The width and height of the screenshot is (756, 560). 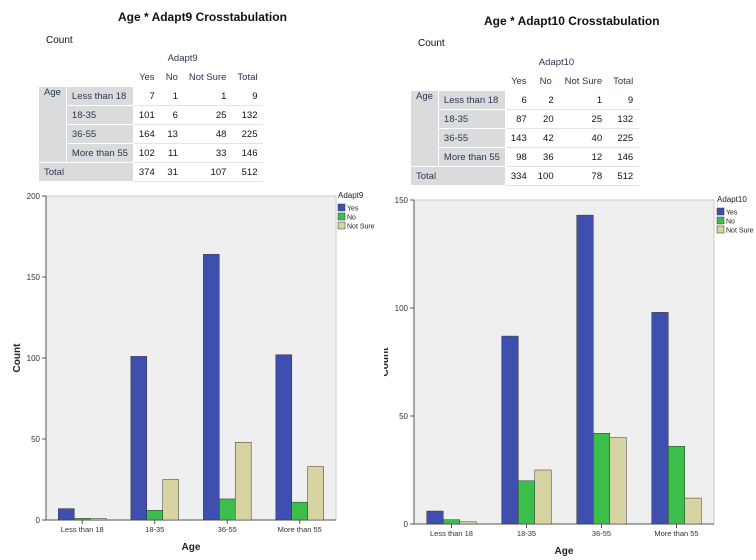 What do you see at coordinates (207, 77) in the screenshot?
I see `col-header: Not Sure` at bounding box center [207, 77].